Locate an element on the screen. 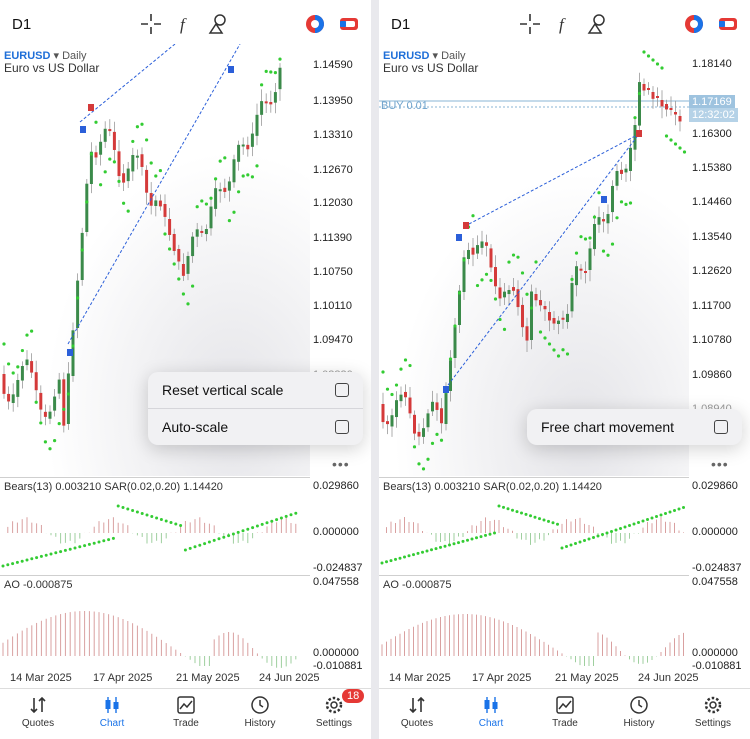  buy-position-label: BUY 0.01 is located at coordinates (404, 106).